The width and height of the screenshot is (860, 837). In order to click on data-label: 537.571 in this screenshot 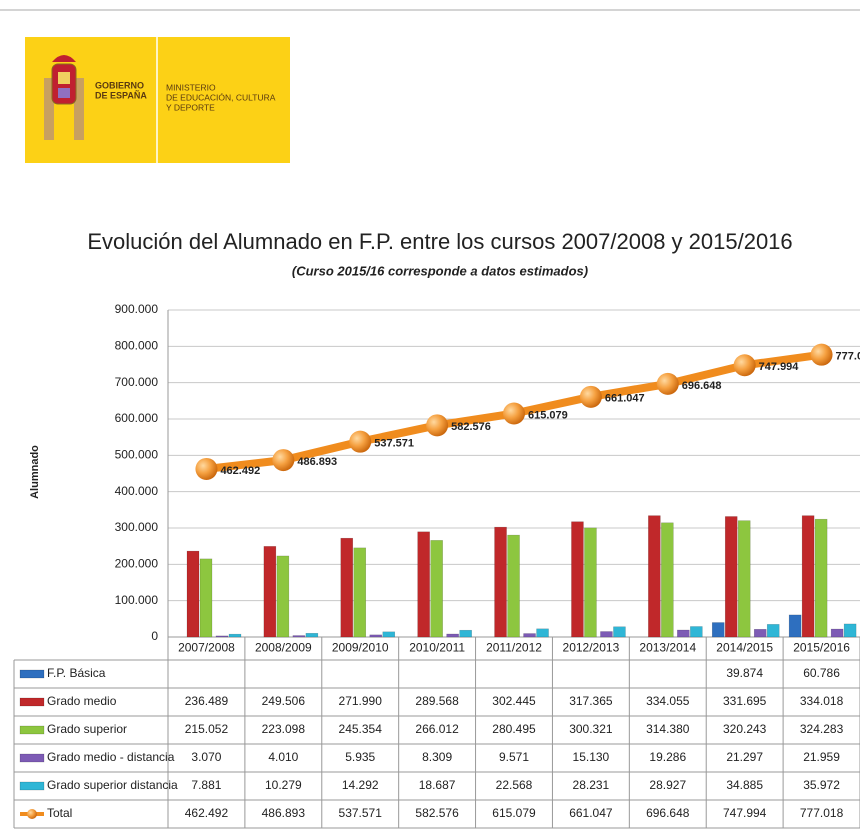, I will do `click(394, 444)`.